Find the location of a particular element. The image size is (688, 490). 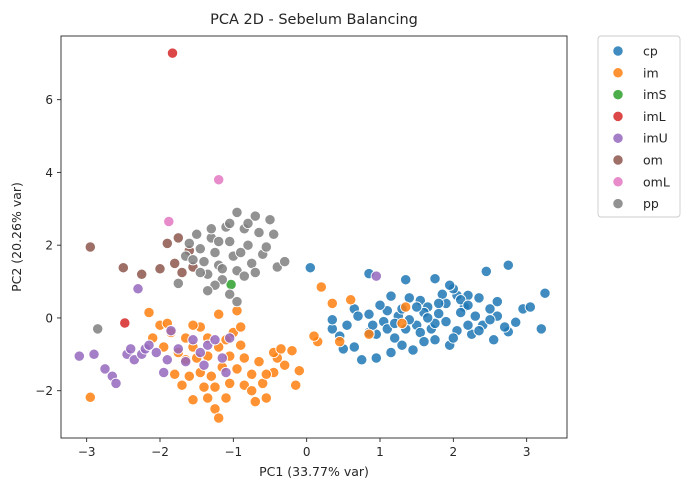

series-imU is located at coordinates (227, 330).